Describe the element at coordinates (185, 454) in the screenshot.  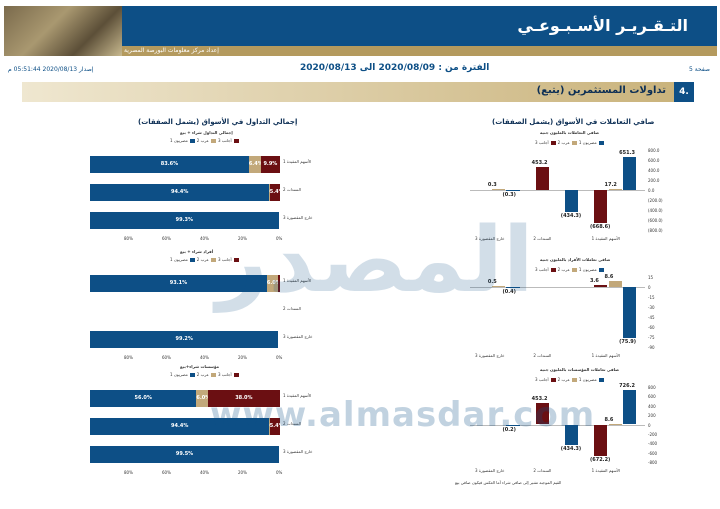
I see `share-segment: 99.5%` at that location.